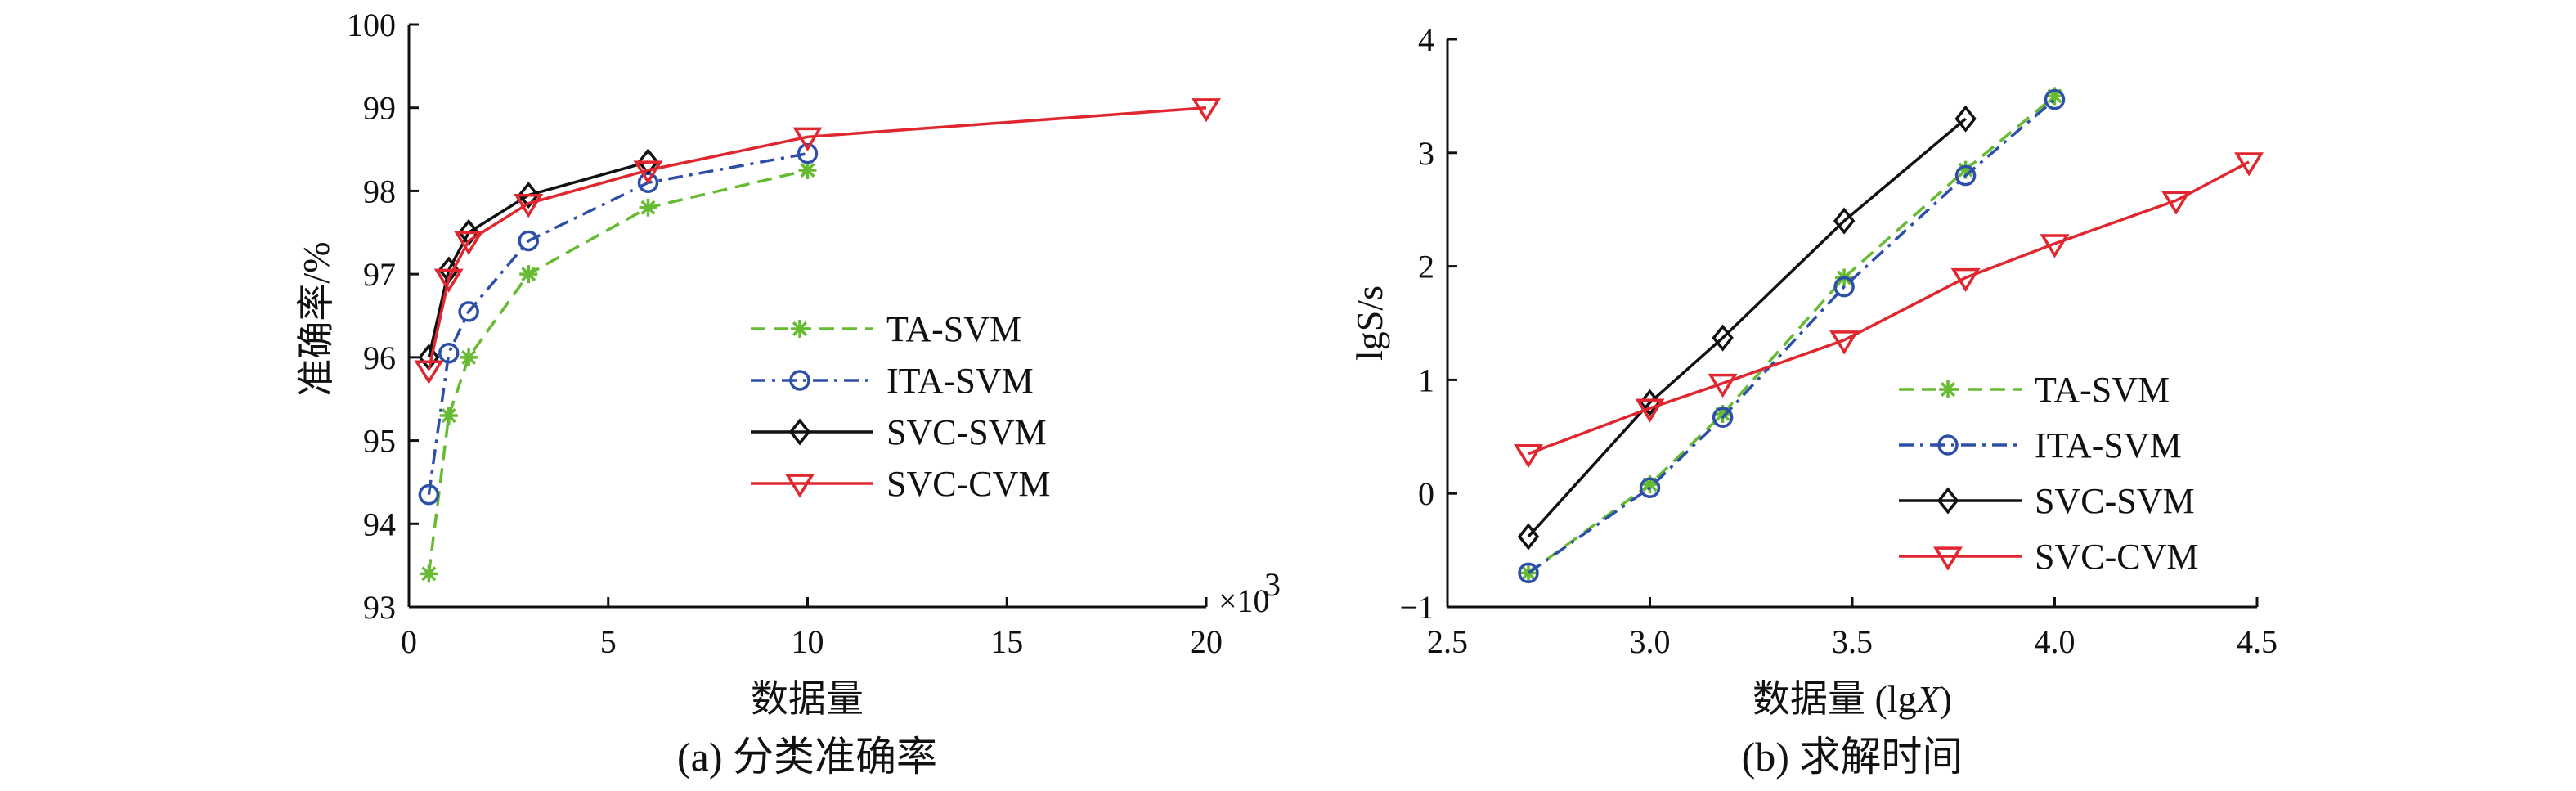  Describe the element at coordinates (379, 274) in the screenshot. I see `y-tick-label: 97` at that location.